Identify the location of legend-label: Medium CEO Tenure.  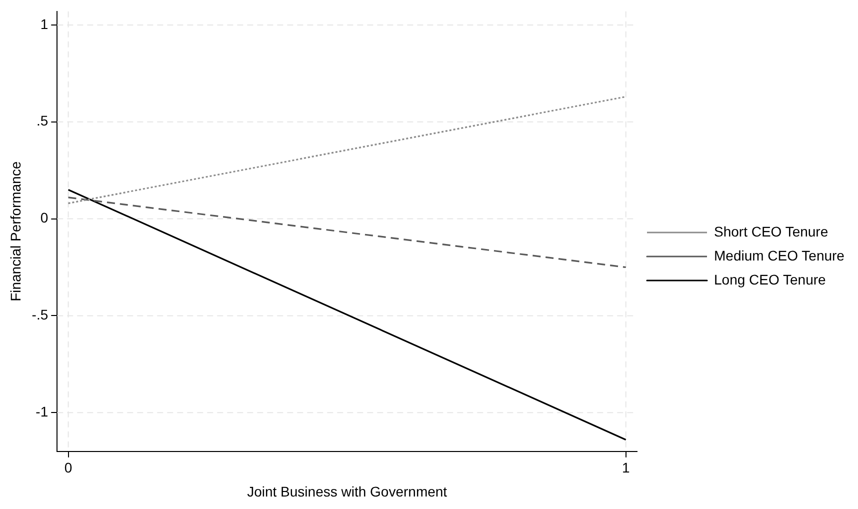
(779, 255).